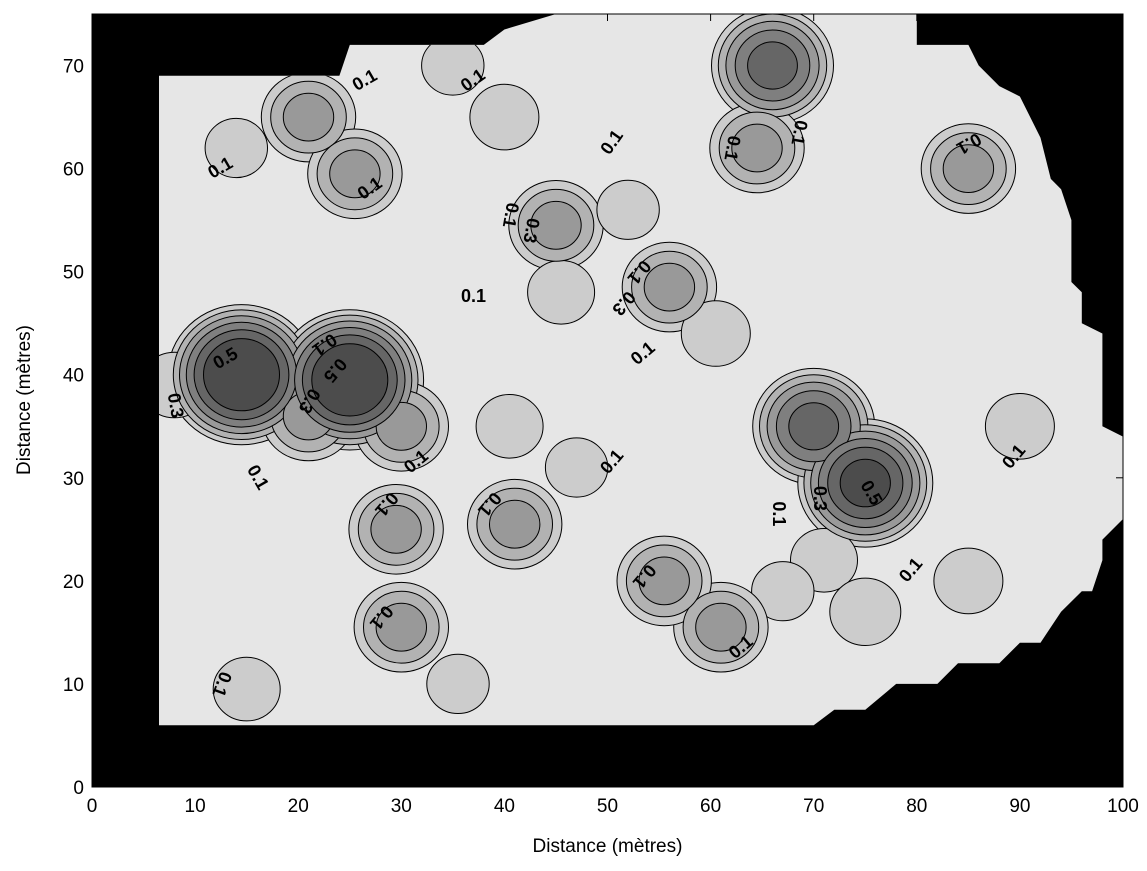 The image size is (1147, 871). Describe the element at coordinates (1019, 806) in the screenshot. I see `x-tick-label: 90` at that location.